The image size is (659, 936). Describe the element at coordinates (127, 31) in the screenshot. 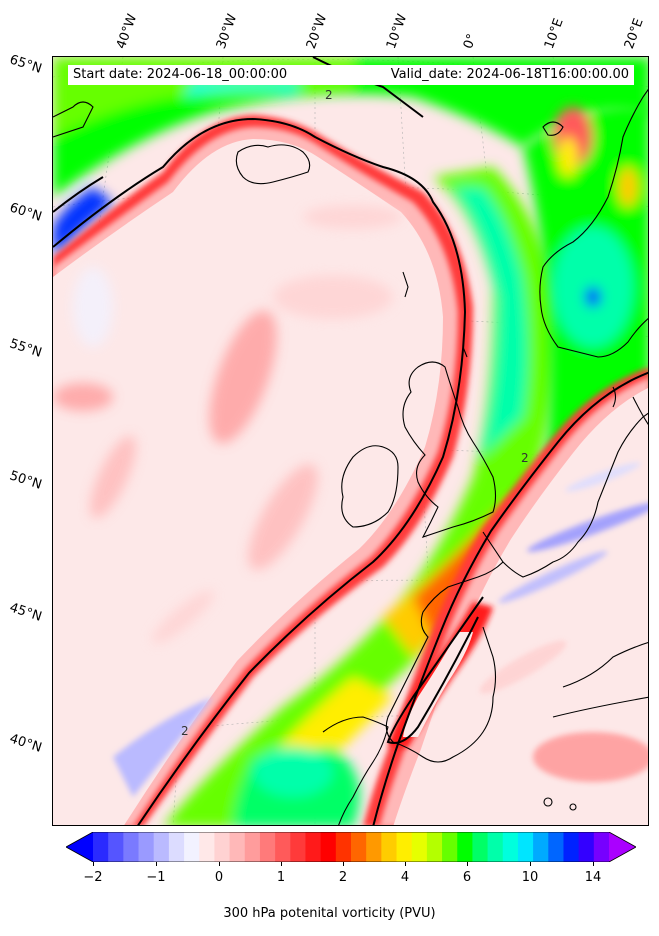

I see `lon-label-40w: 40°W` at that location.